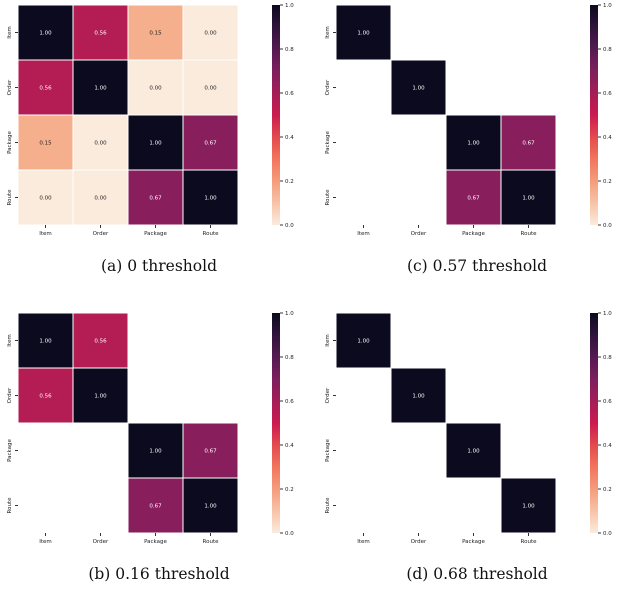 This screenshot has height=605, width=637. I want to click on panel-caption: (b) 0.16 threshold, so click(159, 574).